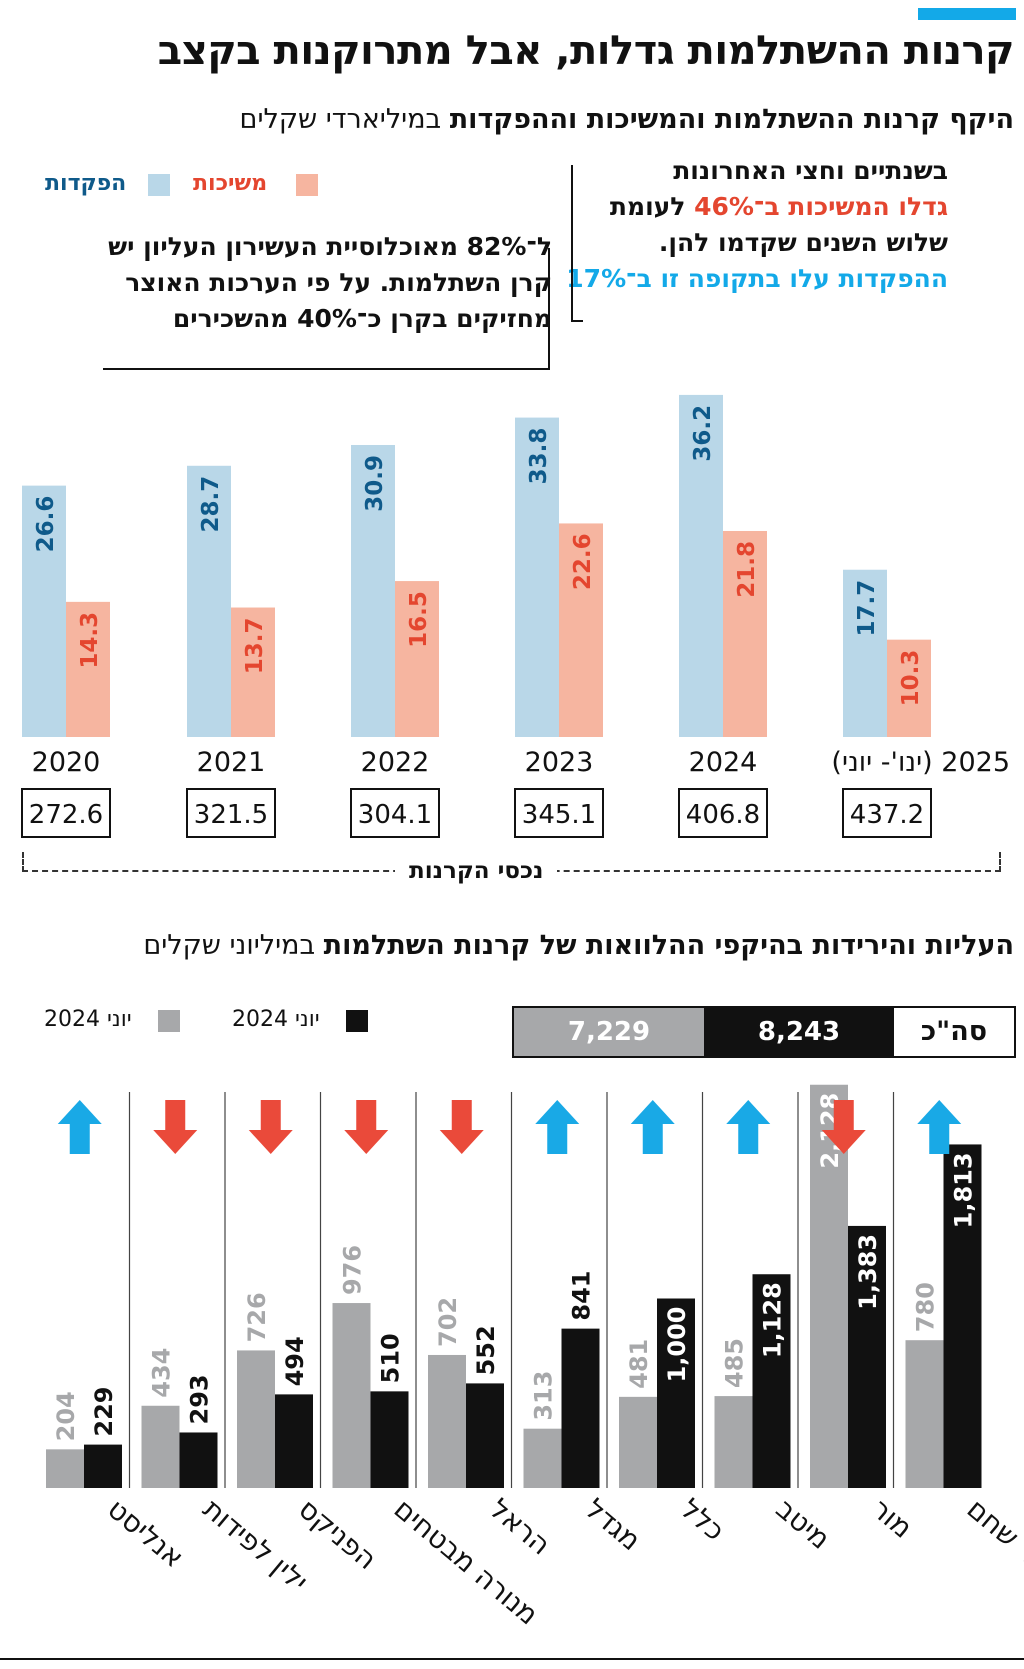 This screenshot has height=1669, width=1024. I want to click on legend-withdrawals-swatch, so click(307, 185).